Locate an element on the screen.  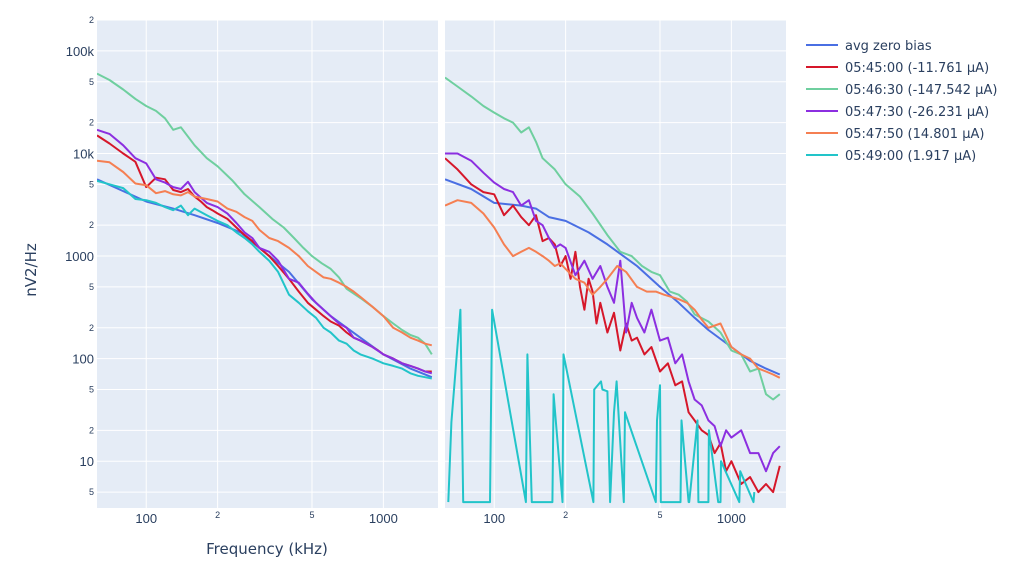
legend-label: avg zero bias is located at coordinates (888, 46).